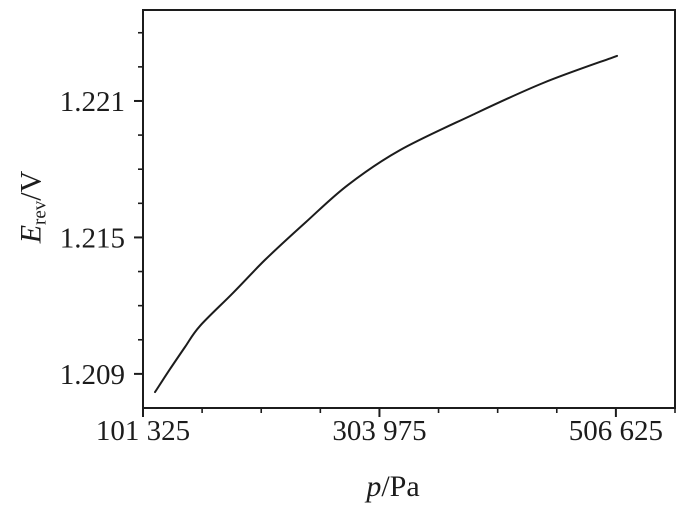  Describe the element at coordinates (40, 212) in the screenshot. I see `y-axis-subscript: rev` at that location.